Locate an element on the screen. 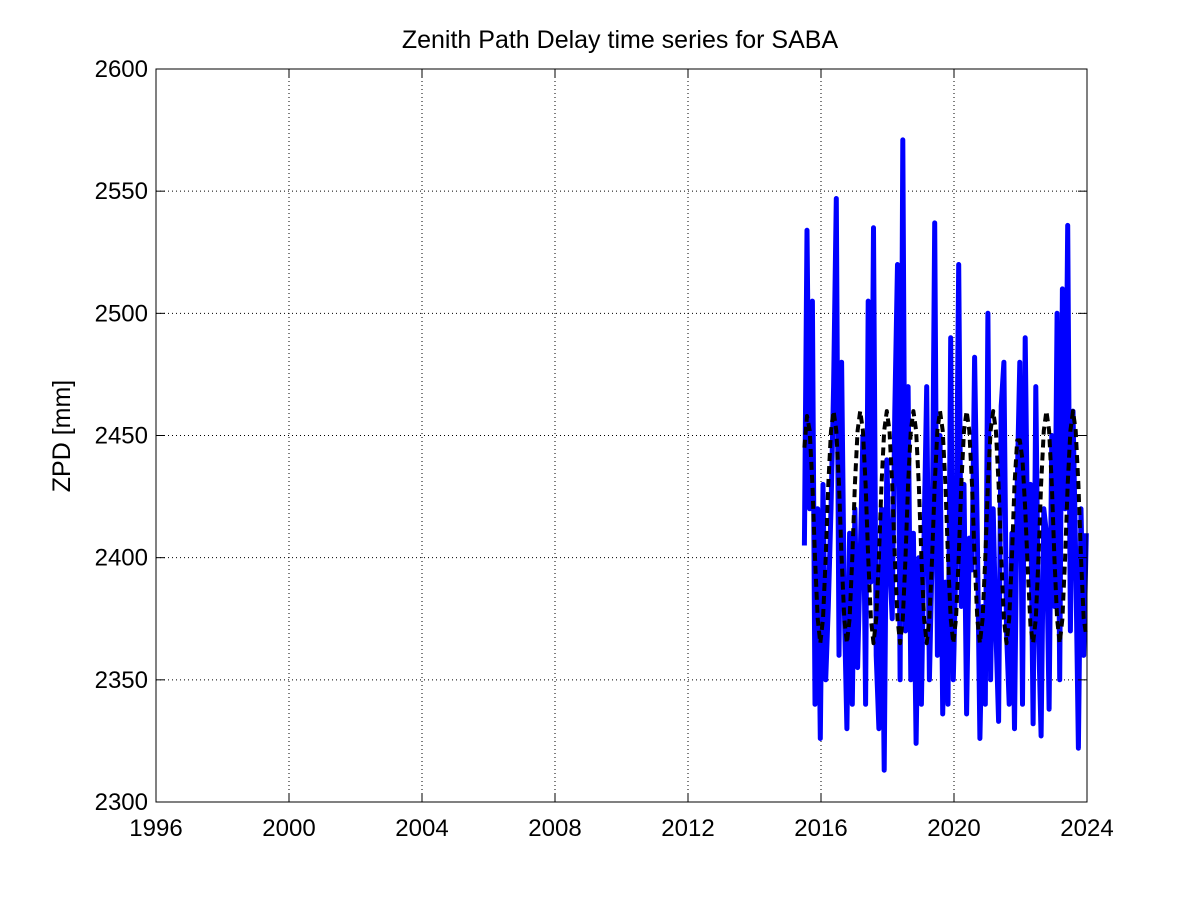  x-tick-label: 2020 is located at coordinates (953, 828).